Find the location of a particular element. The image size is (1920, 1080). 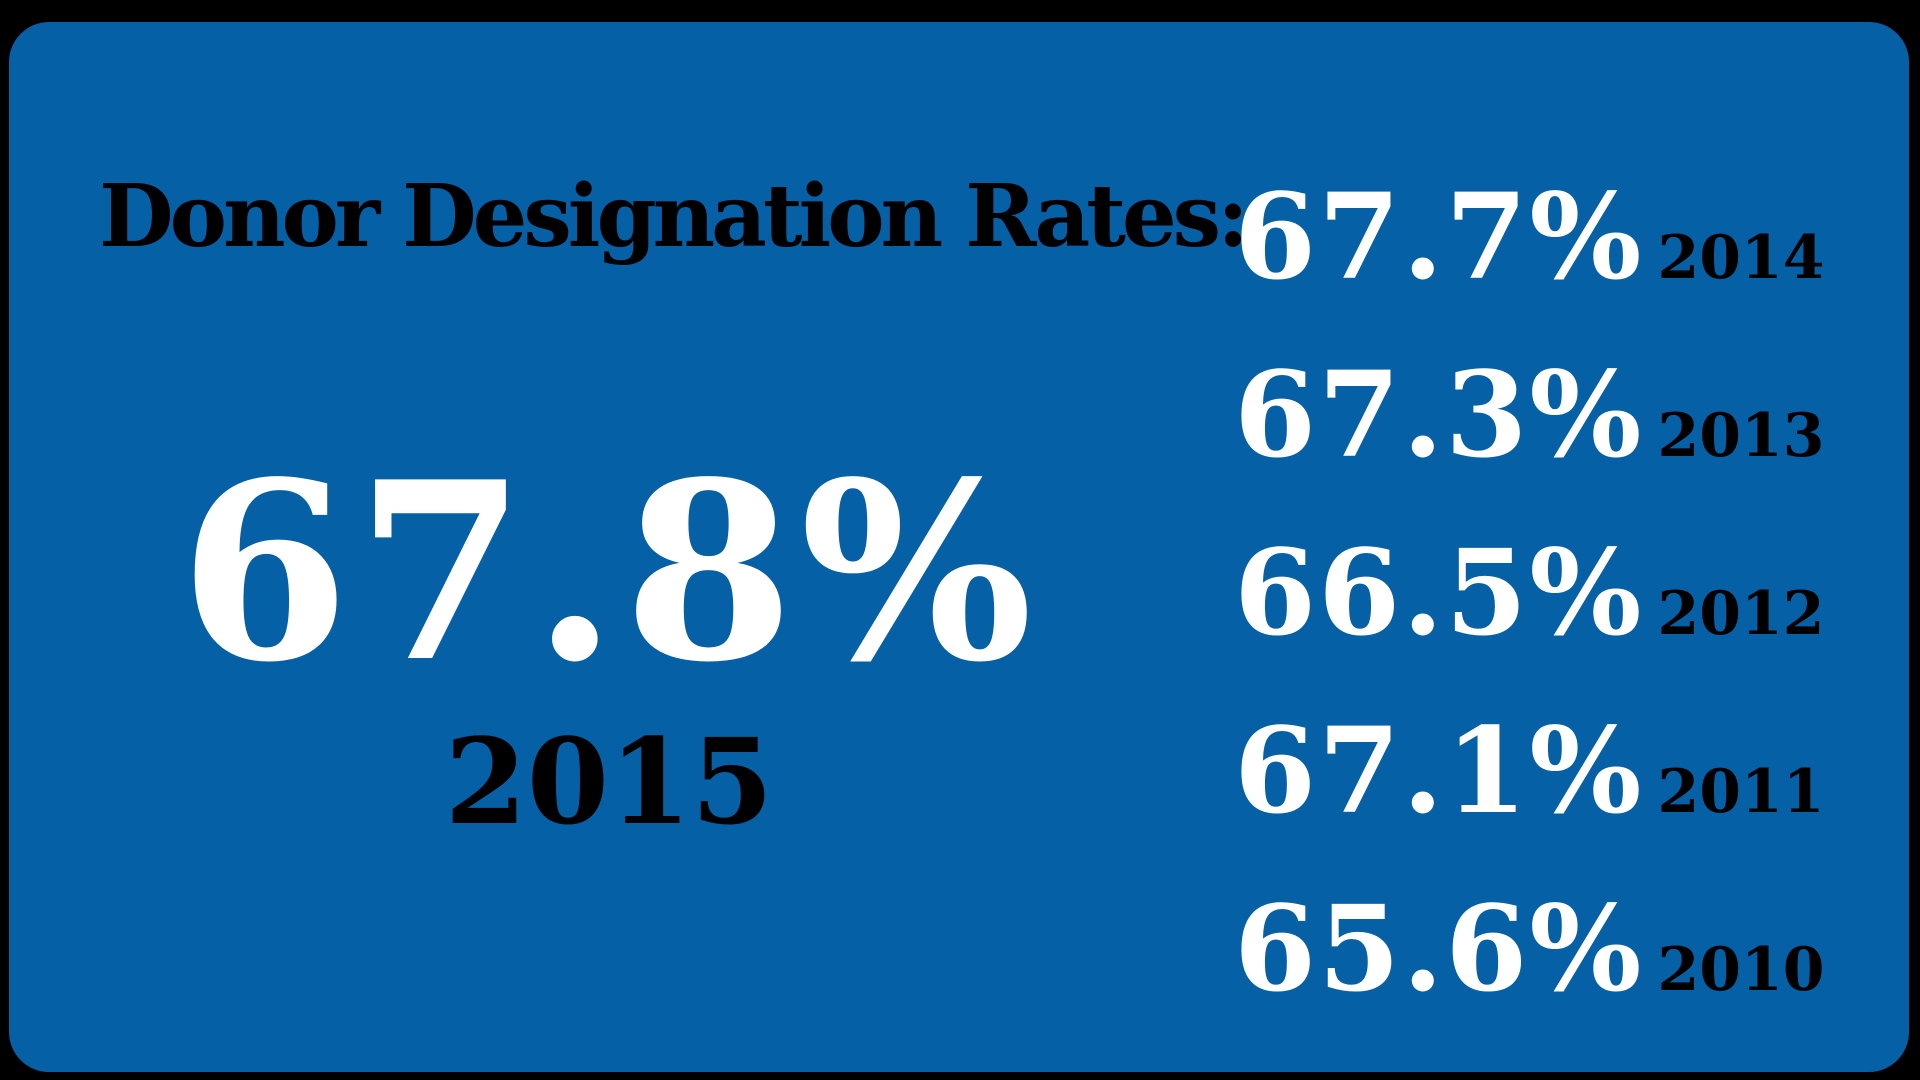

history-item: 66.5% 2012 is located at coordinates (1544, 617).